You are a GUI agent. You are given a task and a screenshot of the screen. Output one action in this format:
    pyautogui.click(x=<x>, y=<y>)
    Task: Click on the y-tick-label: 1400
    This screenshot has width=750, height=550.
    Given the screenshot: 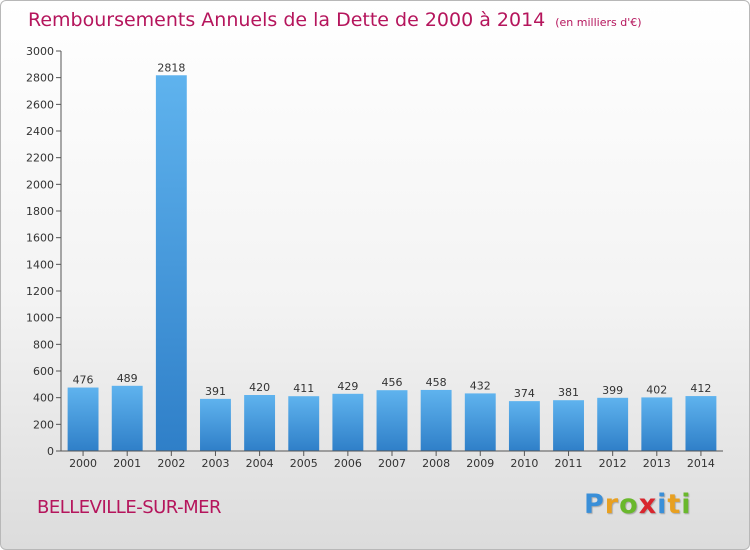 What is the action you would take?
    pyautogui.click(x=40, y=264)
    